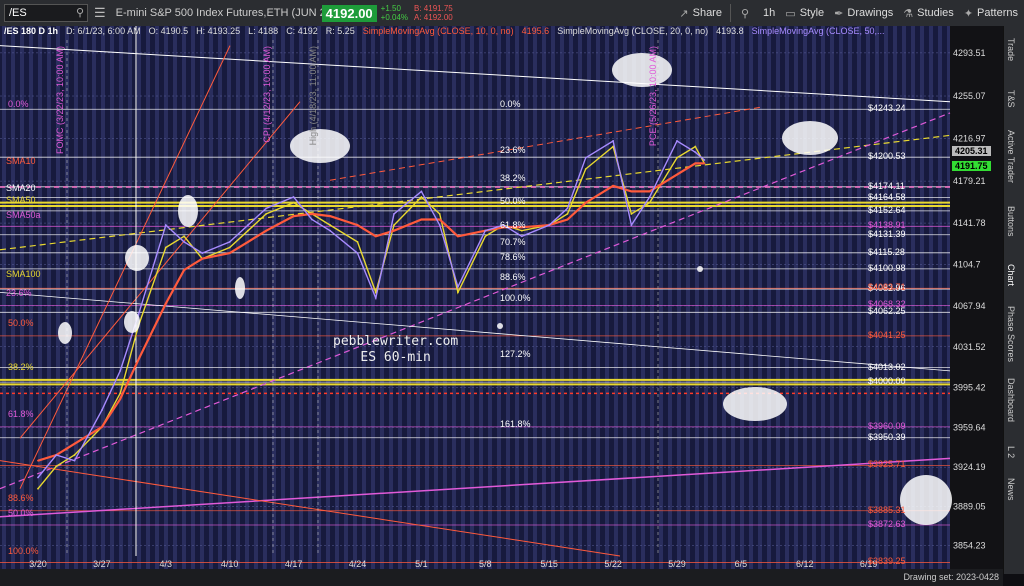  Describe the element at coordinates (1011, 452) in the screenshot. I see `side-tab-l2: L 2` at that location.